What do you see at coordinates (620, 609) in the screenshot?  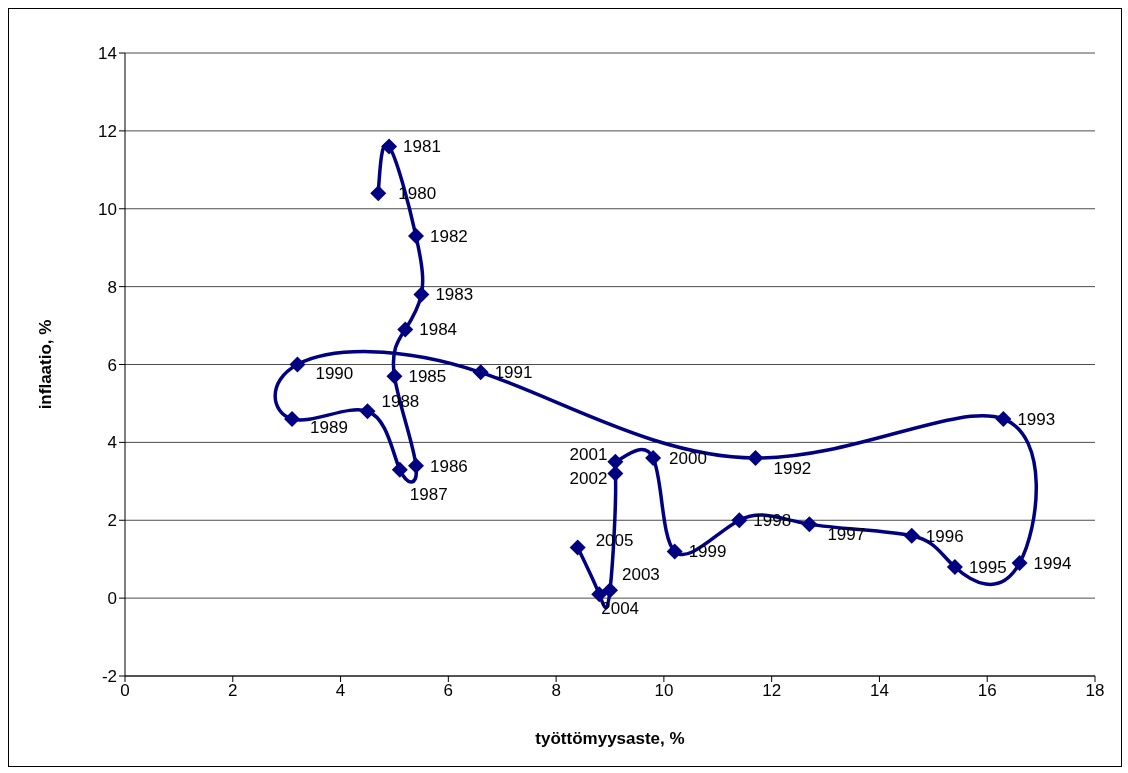 I see `annotation: 2004` at bounding box center [620, 609].